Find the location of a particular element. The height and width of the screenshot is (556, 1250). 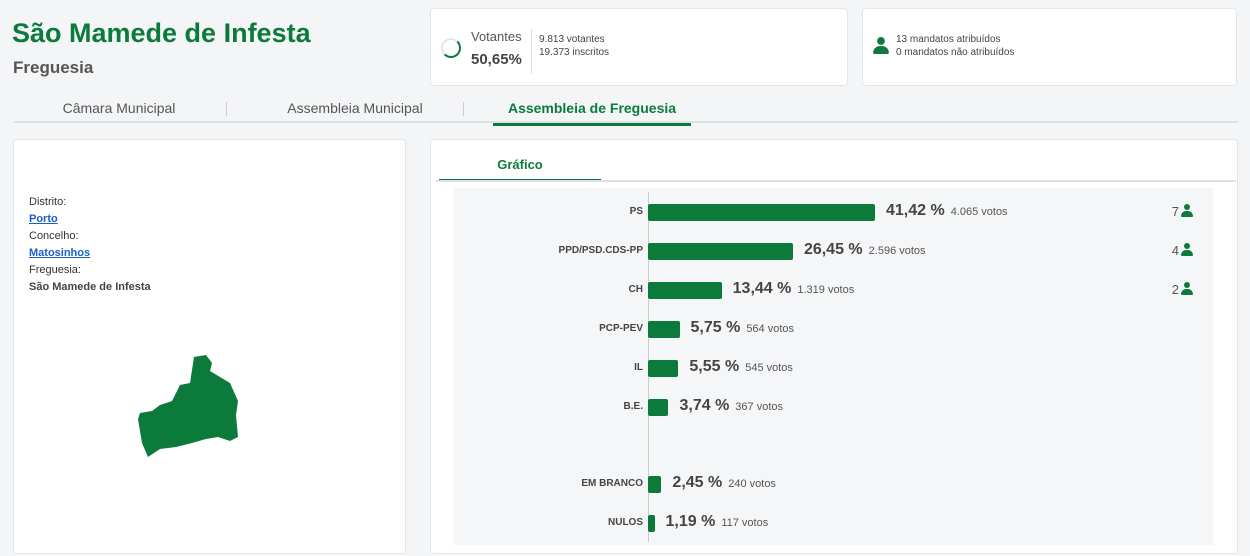

party-label: CH is located at coordinates (635, 289).